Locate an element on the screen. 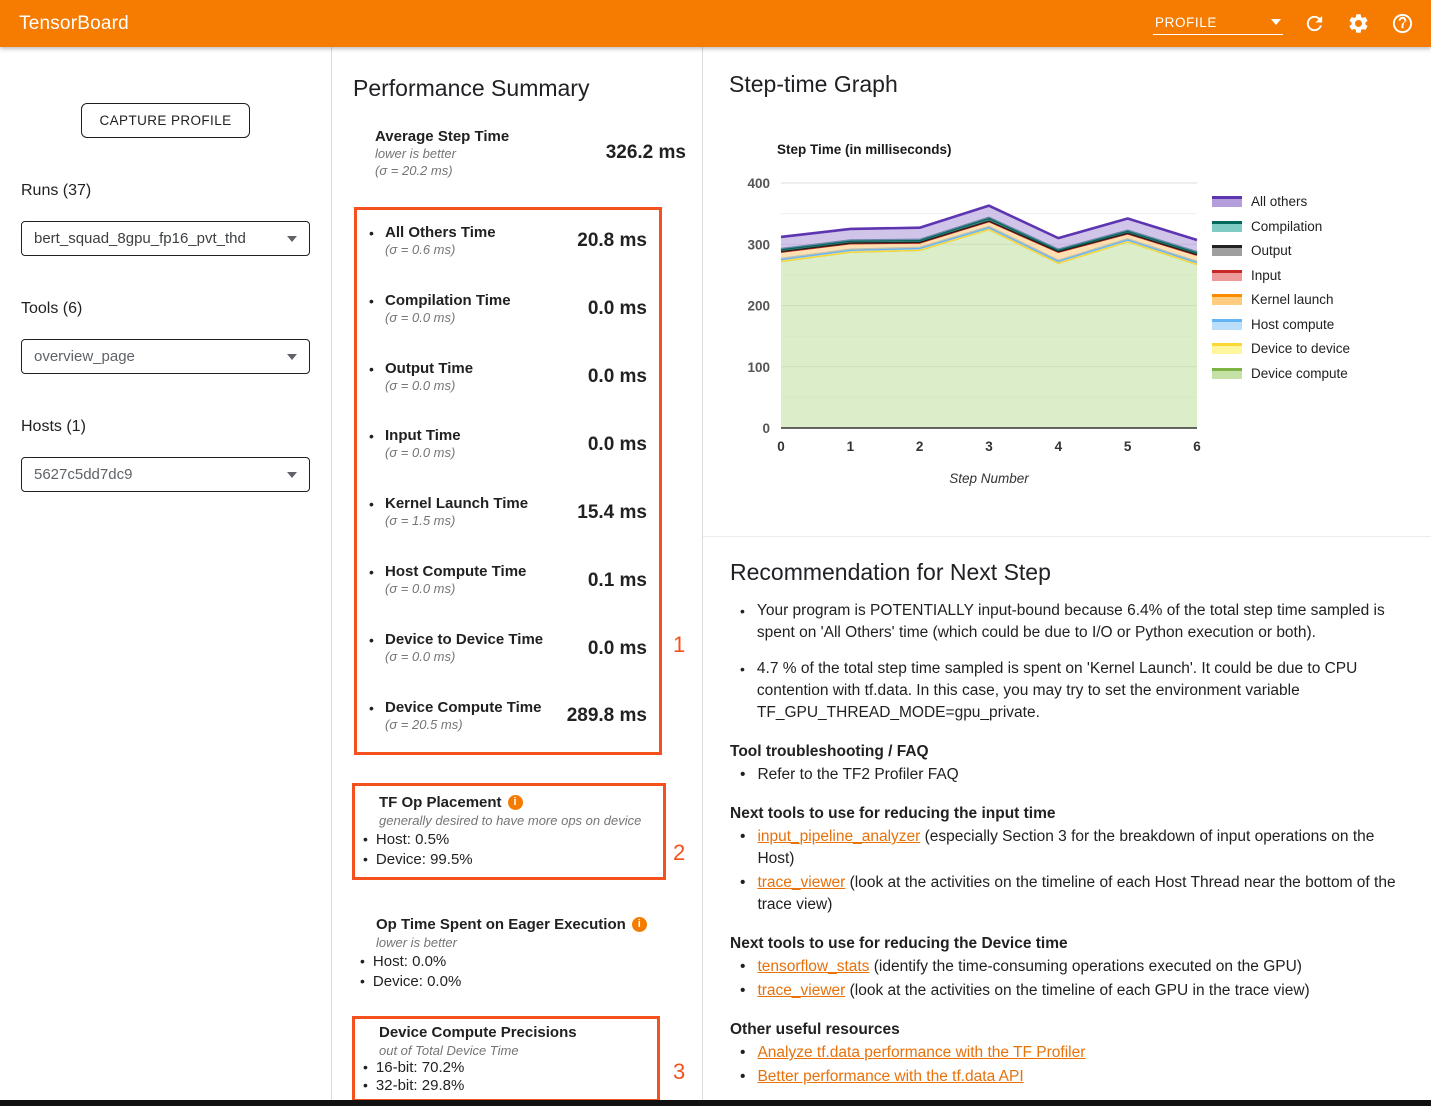 This screenshot has height=1106, width=1431. tensorflow-stats-link: tensorflow_stats is located at coordinates (813, 966).